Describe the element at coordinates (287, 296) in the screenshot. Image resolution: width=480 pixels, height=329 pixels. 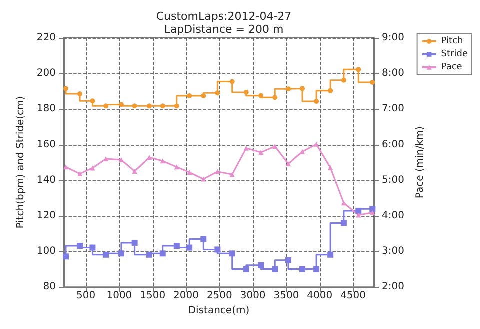
I see `x-tick-label: 3500` at that location.